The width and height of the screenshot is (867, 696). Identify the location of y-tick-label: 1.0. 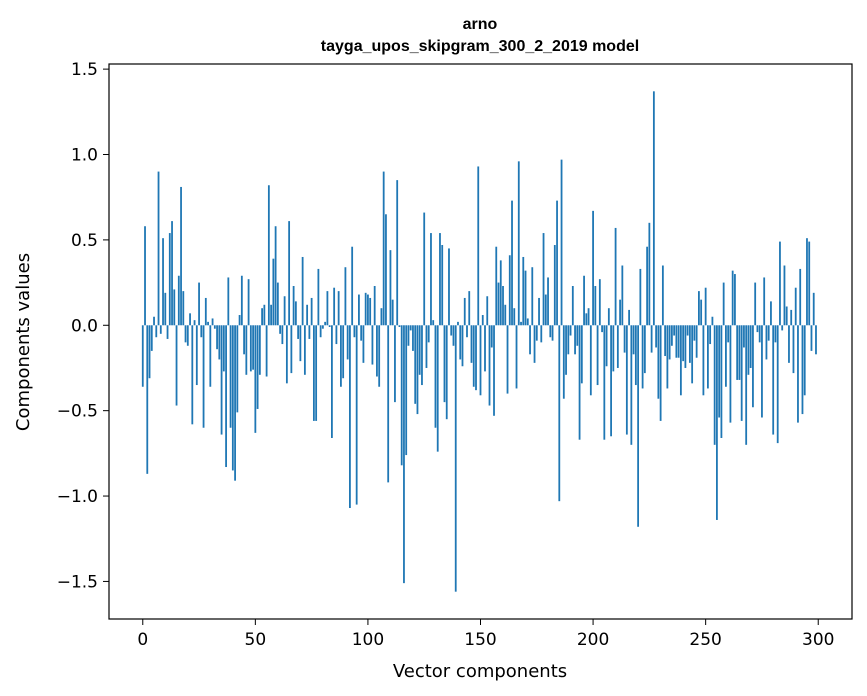
(84, 156).